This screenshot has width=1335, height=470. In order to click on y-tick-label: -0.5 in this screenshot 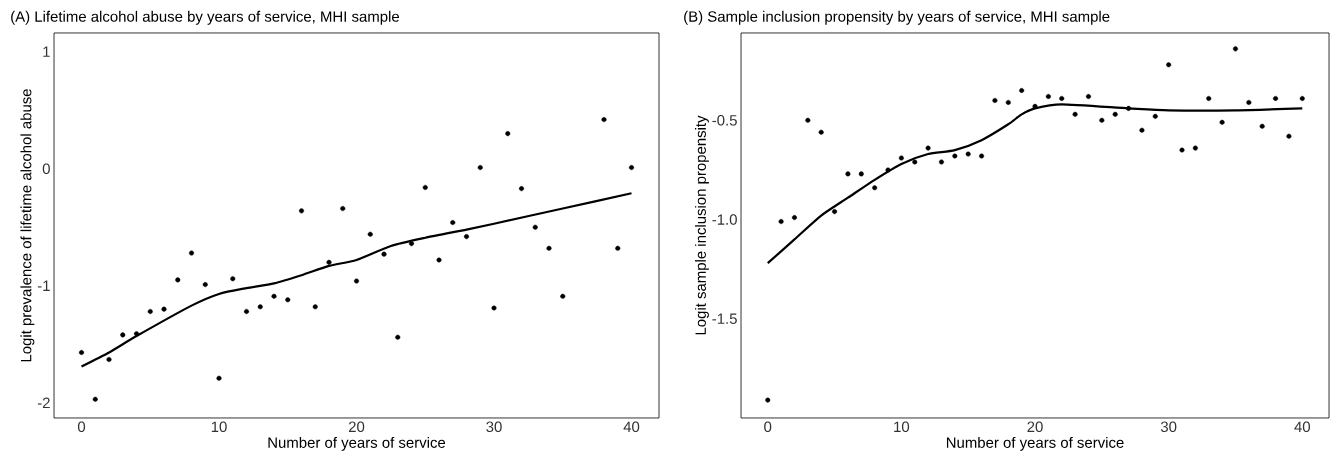, I will do `click(724, 120)`.